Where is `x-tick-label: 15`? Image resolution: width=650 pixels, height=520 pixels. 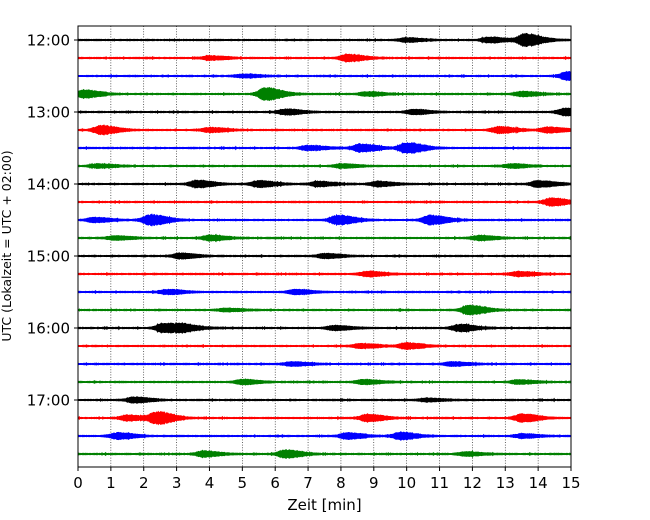 x-tick-label: 15 is located at coordinates (570, 483).